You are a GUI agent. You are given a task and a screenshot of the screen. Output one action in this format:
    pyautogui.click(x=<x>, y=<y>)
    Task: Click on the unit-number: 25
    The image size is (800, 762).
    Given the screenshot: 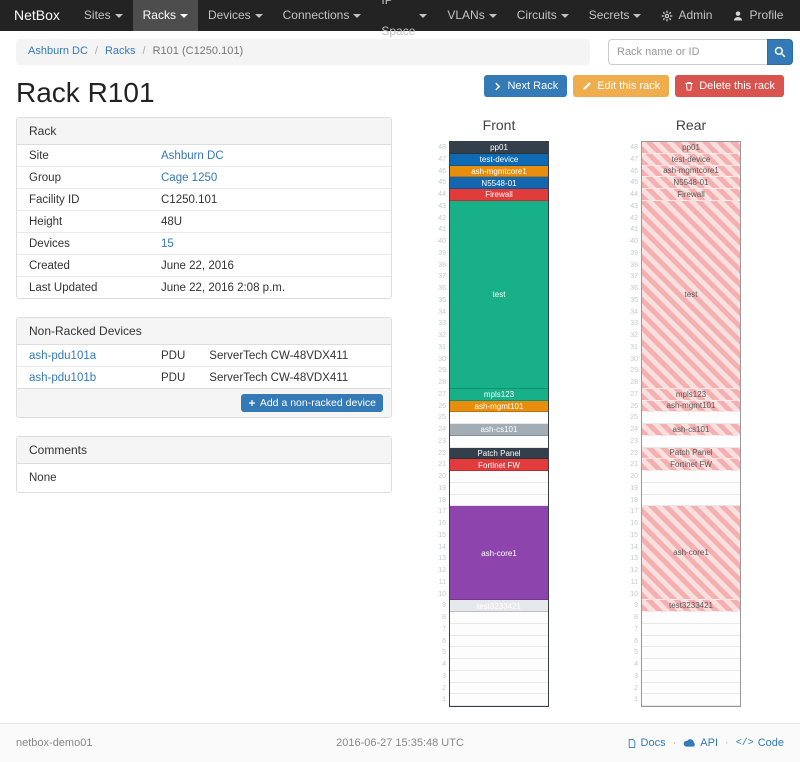 What is the action you would take?
    pyautogui.click(x=634, y=418)
    